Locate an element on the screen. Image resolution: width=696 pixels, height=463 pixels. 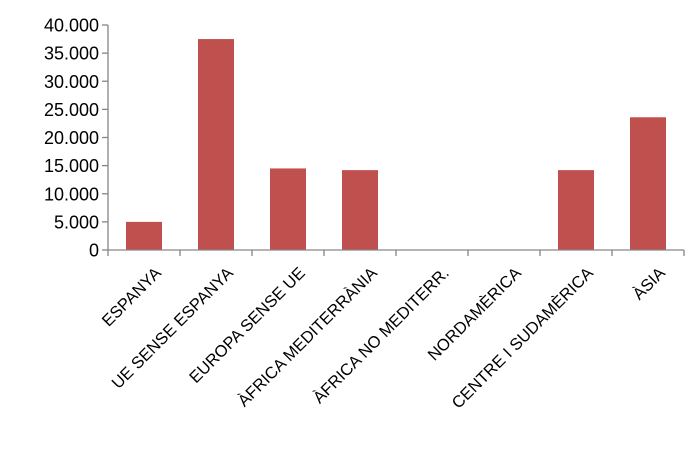
y-tick-label: 35.000 is located at coordinates (71, 54).